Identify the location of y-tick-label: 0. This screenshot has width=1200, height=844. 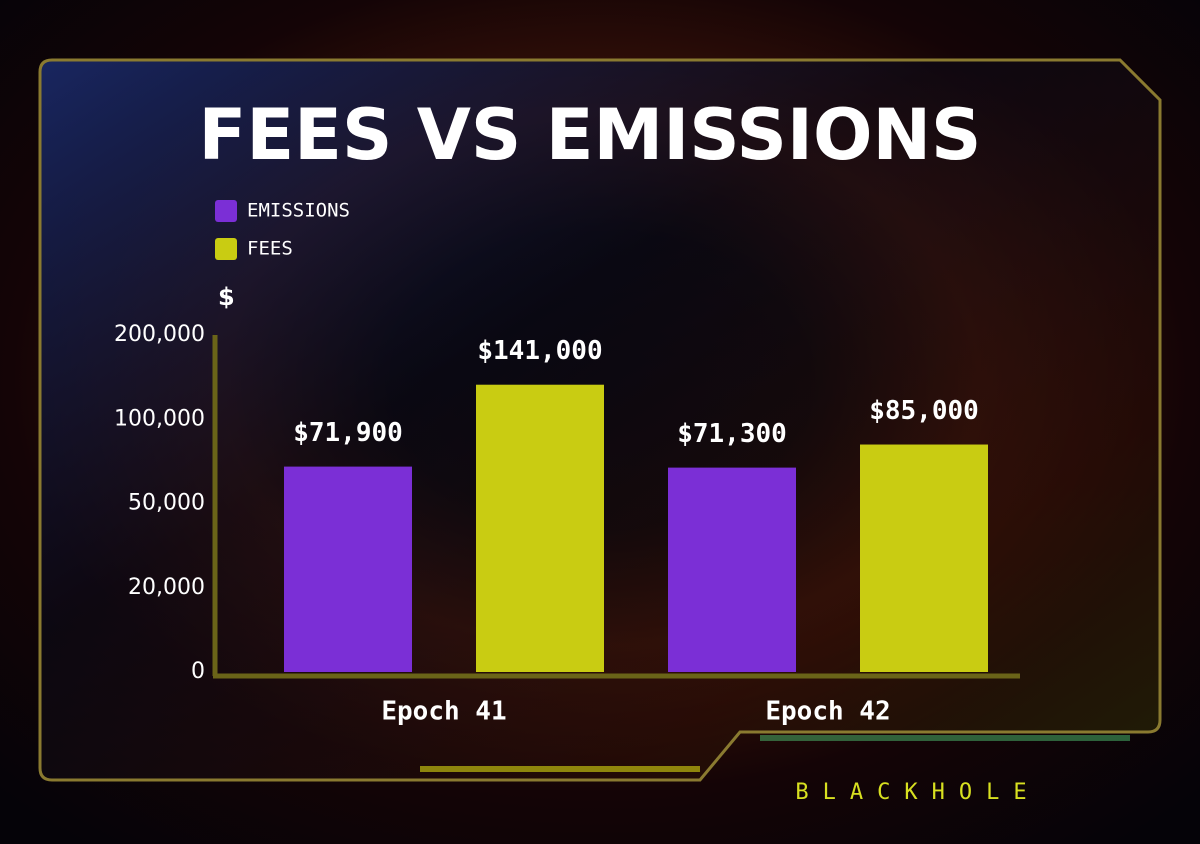
(198, 671).